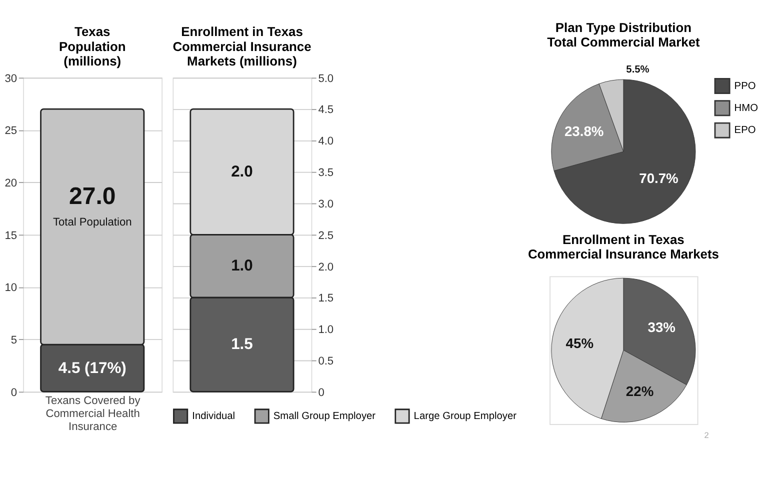  I want to click on legend-label: HMO, so click(746, 108).